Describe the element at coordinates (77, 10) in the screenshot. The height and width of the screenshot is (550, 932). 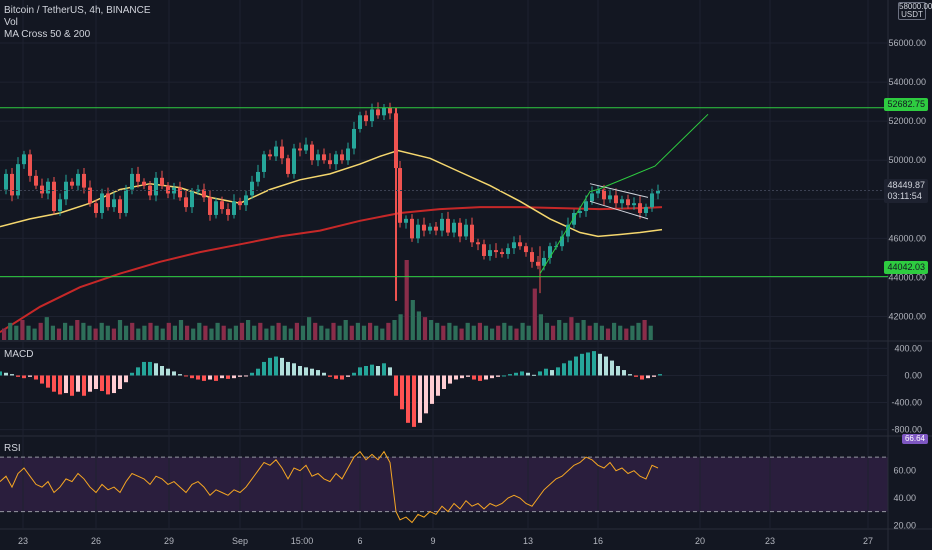
I see `symbol-legend: Bitcoin / TetherUS, 4h, BINANCE` at that location.